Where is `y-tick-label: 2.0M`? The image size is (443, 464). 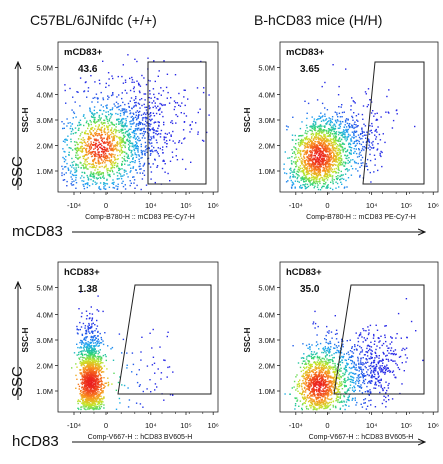 y-tick-label: 2.0M is located at coordinates (44, 366).